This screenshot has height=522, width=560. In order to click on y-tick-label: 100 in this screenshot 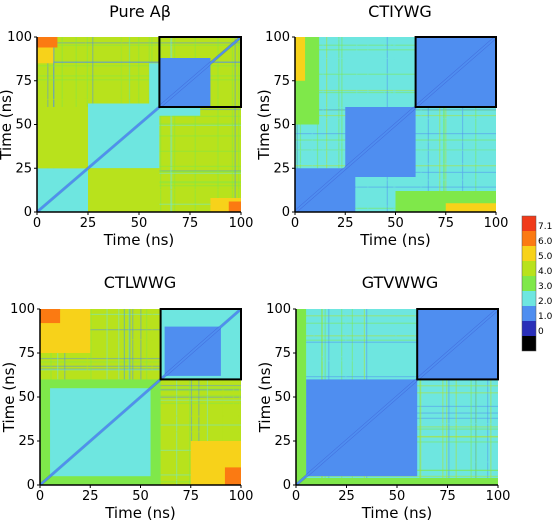, I will do `click(278, 309)`.